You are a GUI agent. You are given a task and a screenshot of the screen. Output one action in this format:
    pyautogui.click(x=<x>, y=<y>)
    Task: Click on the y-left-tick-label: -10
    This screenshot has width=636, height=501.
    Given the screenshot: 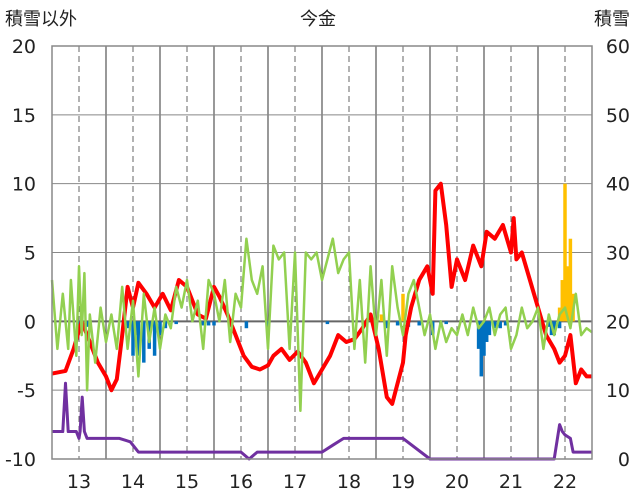 What is the action you would take?
    pyautogui.click(x=20, y=460)
    